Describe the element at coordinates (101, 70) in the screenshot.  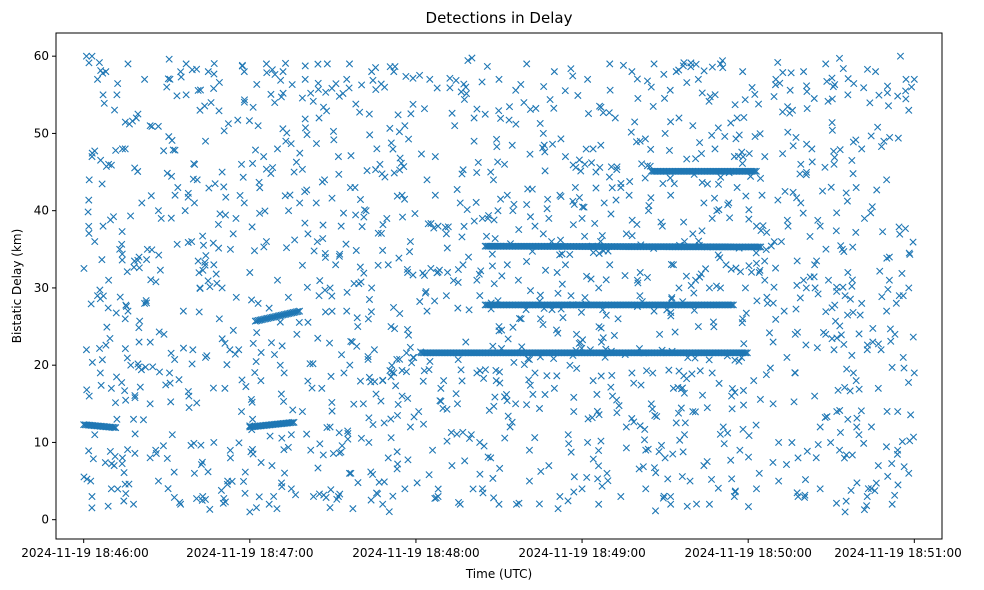
I see `data-point-1946` at that location.